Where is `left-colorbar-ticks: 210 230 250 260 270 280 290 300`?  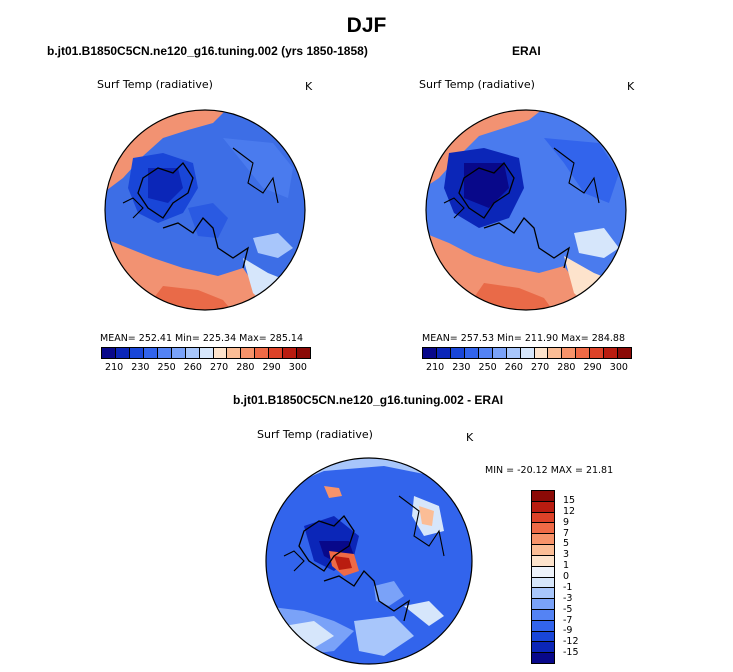 left-colorbar-ticks: 210 230 250 260 270 280 290 300 is located at coordinates (206, 367).